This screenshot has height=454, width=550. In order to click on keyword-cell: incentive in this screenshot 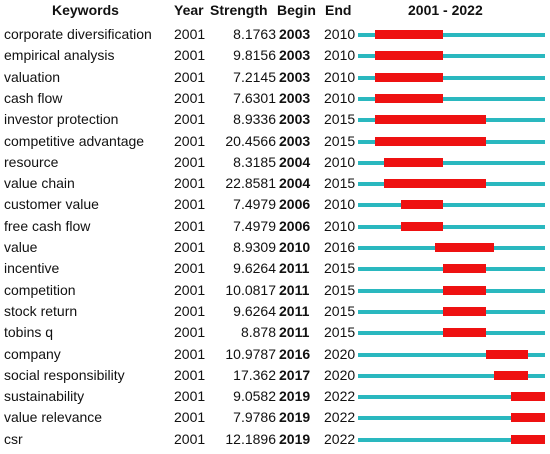, I will do `click(32, 268)`.